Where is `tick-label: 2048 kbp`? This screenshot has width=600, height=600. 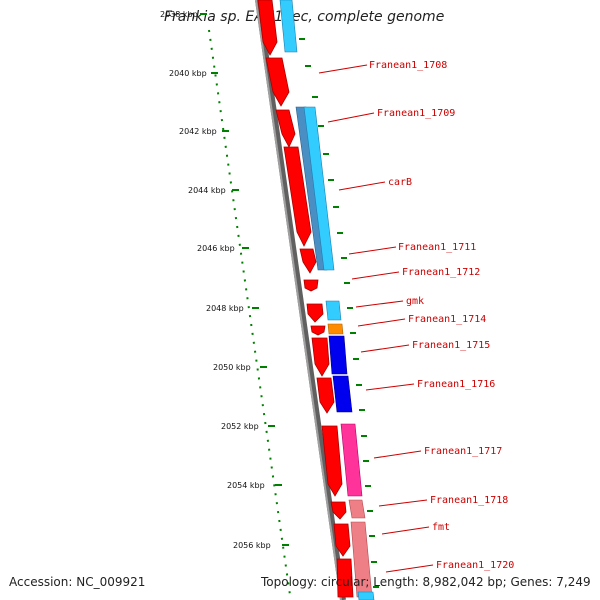 tick-label: 2048 kbp is located at coordinates (225, 308).